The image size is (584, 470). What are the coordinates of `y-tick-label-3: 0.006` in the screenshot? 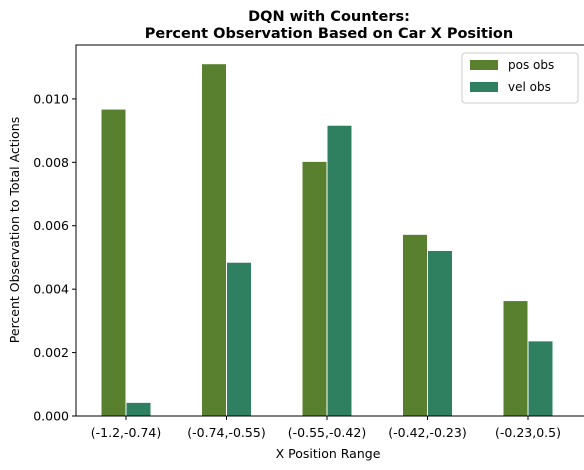 It's located at (51, 225).